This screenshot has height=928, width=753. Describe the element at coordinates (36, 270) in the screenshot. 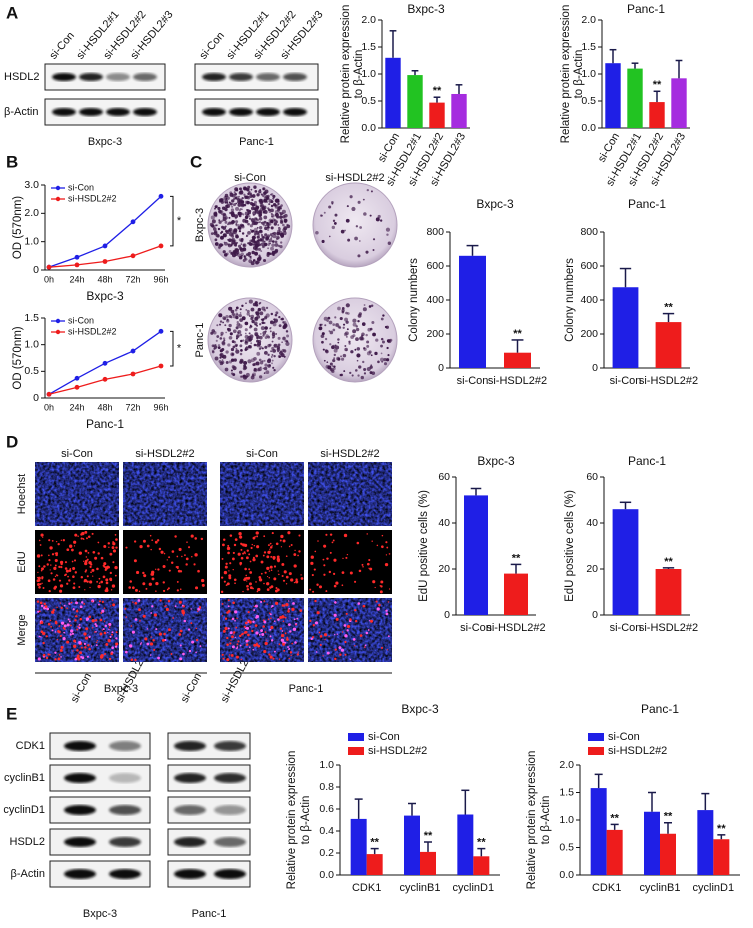

I see `y-tick-label: 0` at that location.